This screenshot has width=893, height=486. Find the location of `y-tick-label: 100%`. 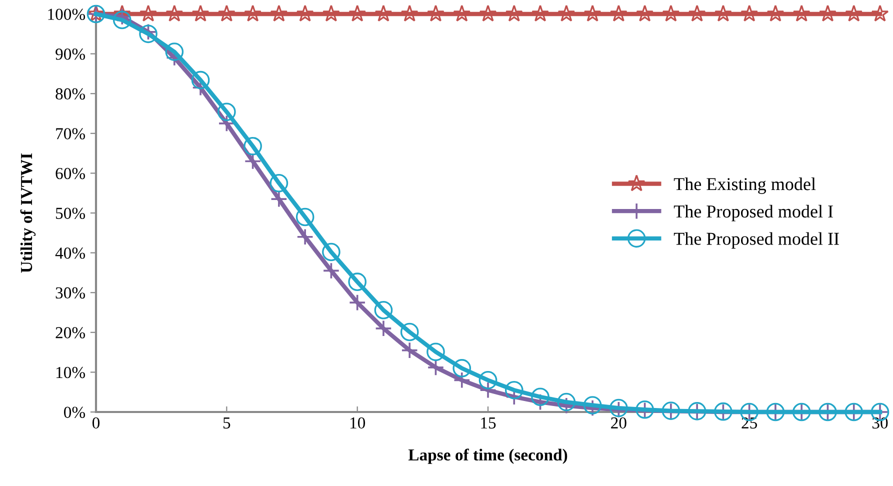

y-tick-label: 100% is located at coordinates (67, 14).